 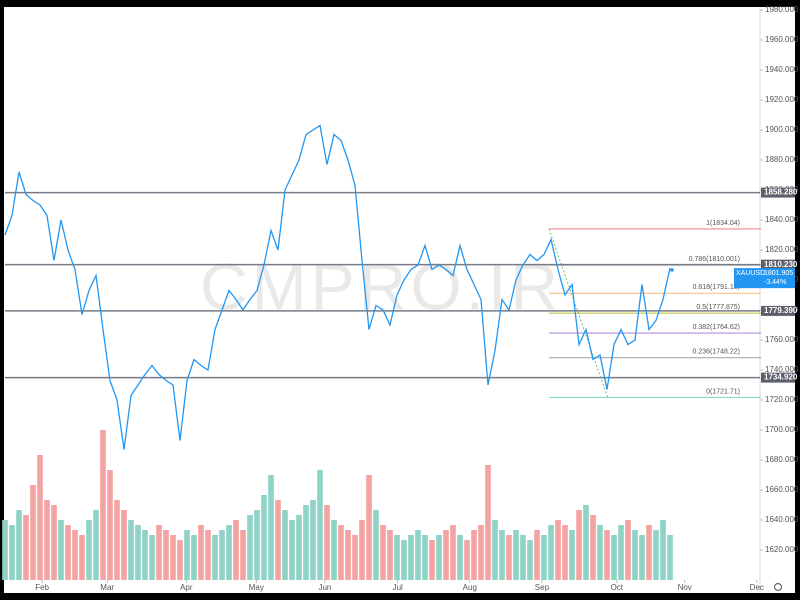 What do you see at coordinates (617, 587) in the screenshot?
I see `x-tick-label: Oct` at bounding box center [617, 587].